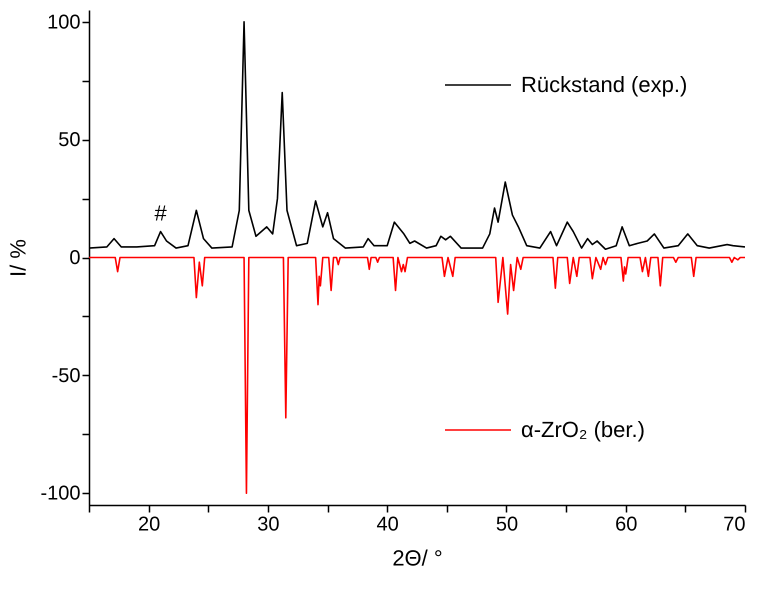 The height and width of the screenshot is (592, 761). What do you see at coordinates (149, 525) in the screenshot?
I see `x-tick-label: 20` at bounding box center [149, 525].